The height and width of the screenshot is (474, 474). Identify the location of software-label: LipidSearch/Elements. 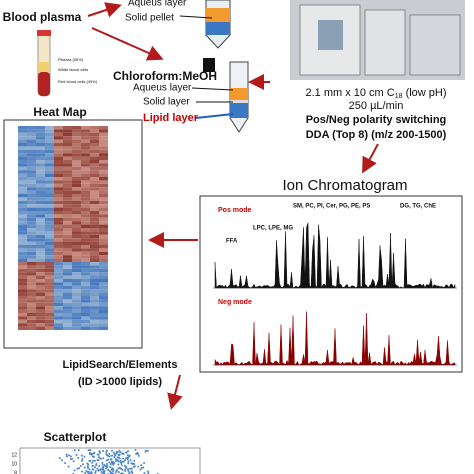
(120, 365).